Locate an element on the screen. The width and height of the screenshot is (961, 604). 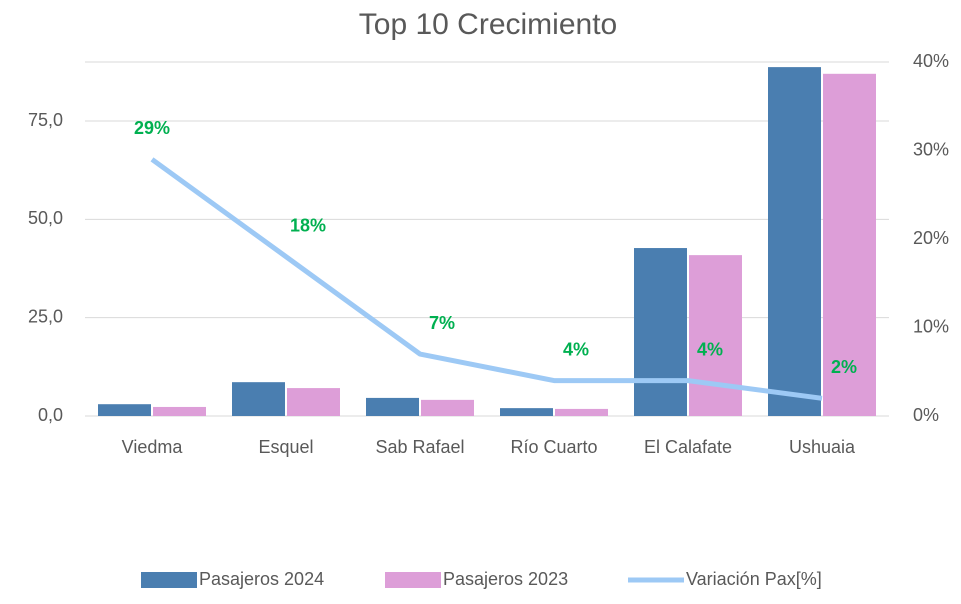
y2-tick-label: 10% is located at coordinates (931, 326).